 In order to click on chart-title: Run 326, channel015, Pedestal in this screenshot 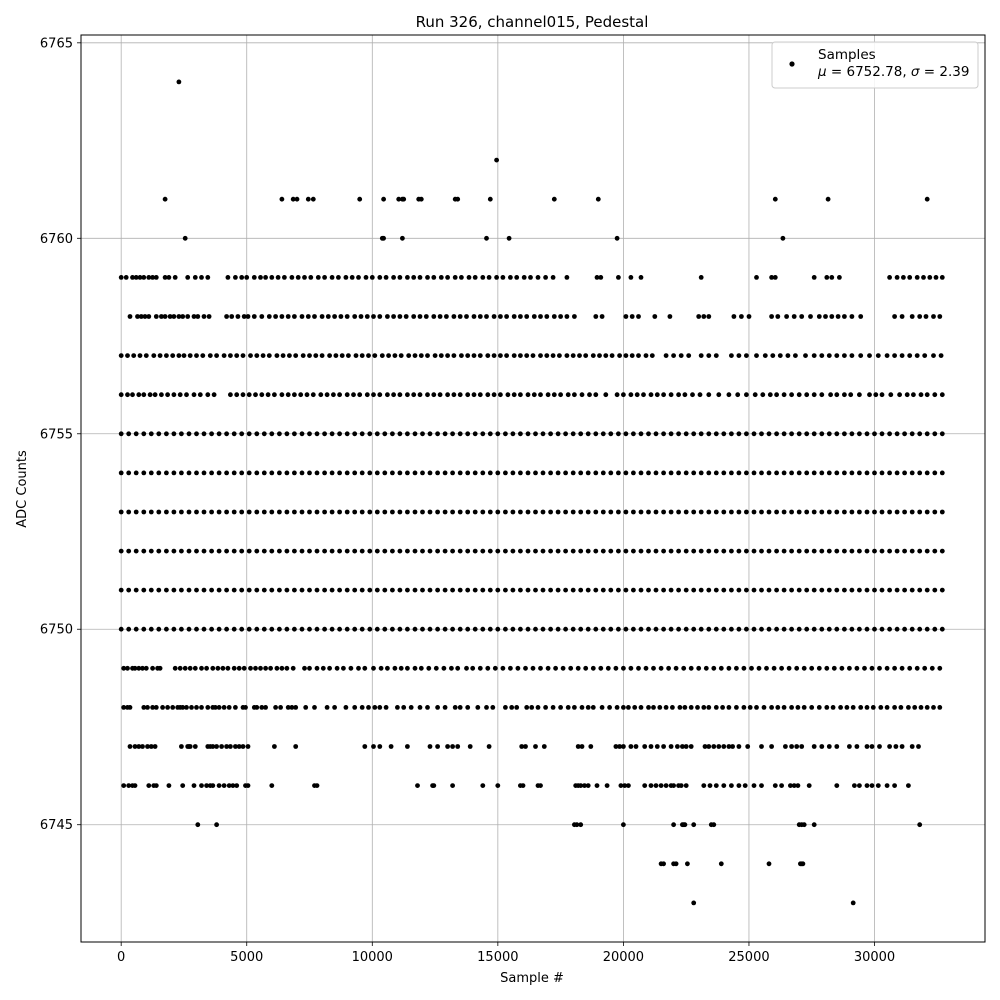, I will do `click(532, 22)`.